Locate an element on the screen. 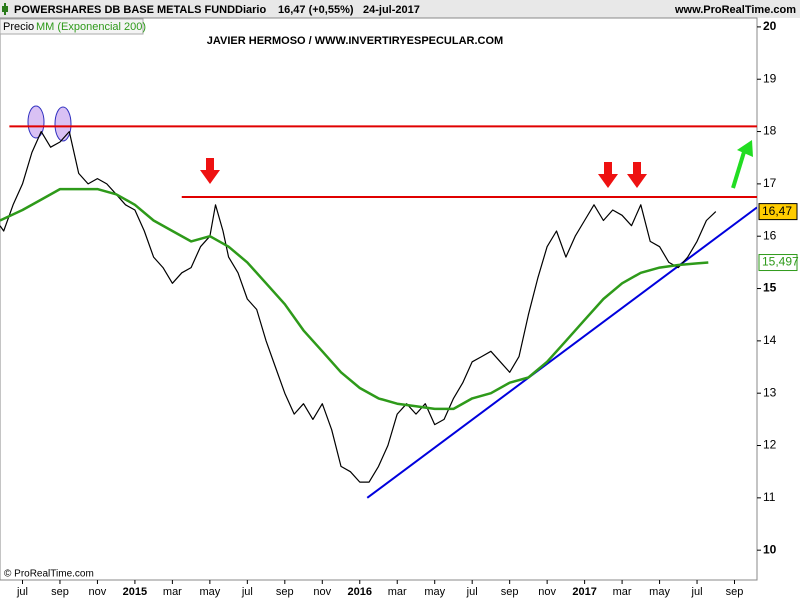 Image resolution: width=800 pixels, height=600 pixels. x-tick-label: 2016 is located at coordinates (360, 592).